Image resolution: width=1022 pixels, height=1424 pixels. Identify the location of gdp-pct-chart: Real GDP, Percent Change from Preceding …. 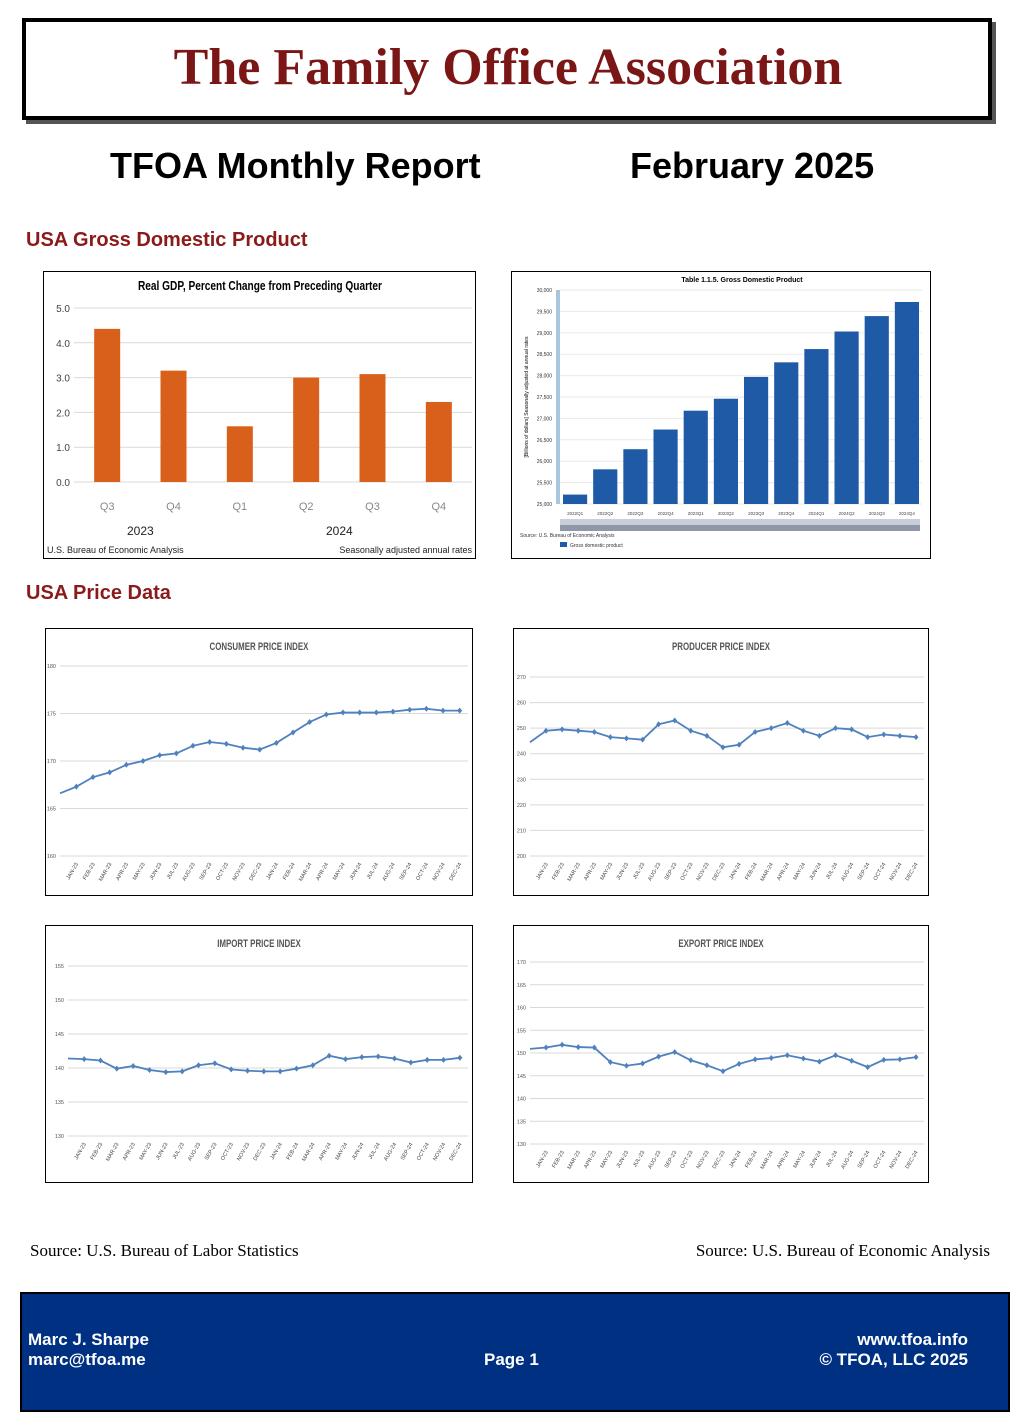
(259, 415).